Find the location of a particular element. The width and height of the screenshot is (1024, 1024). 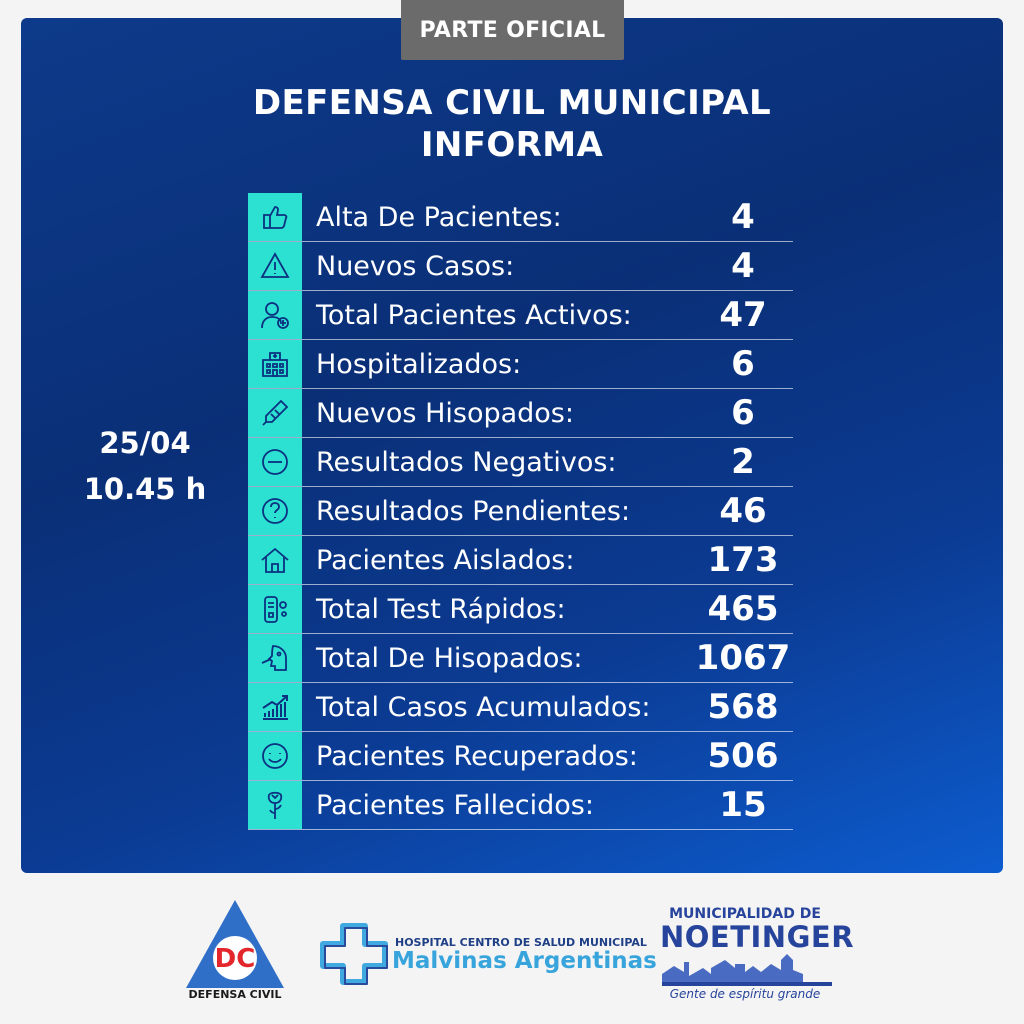

stat-row: Total Casos Acumulados: 568 is located at coordinates (520, 707).